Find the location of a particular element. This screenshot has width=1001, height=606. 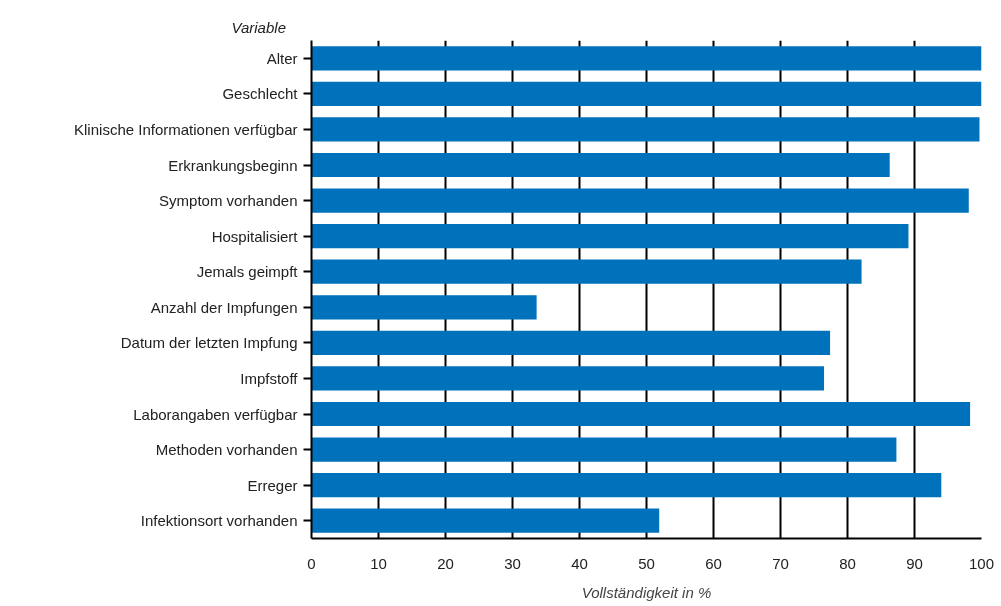

x-tick-label: 40 is located at coordinates (579, 563).